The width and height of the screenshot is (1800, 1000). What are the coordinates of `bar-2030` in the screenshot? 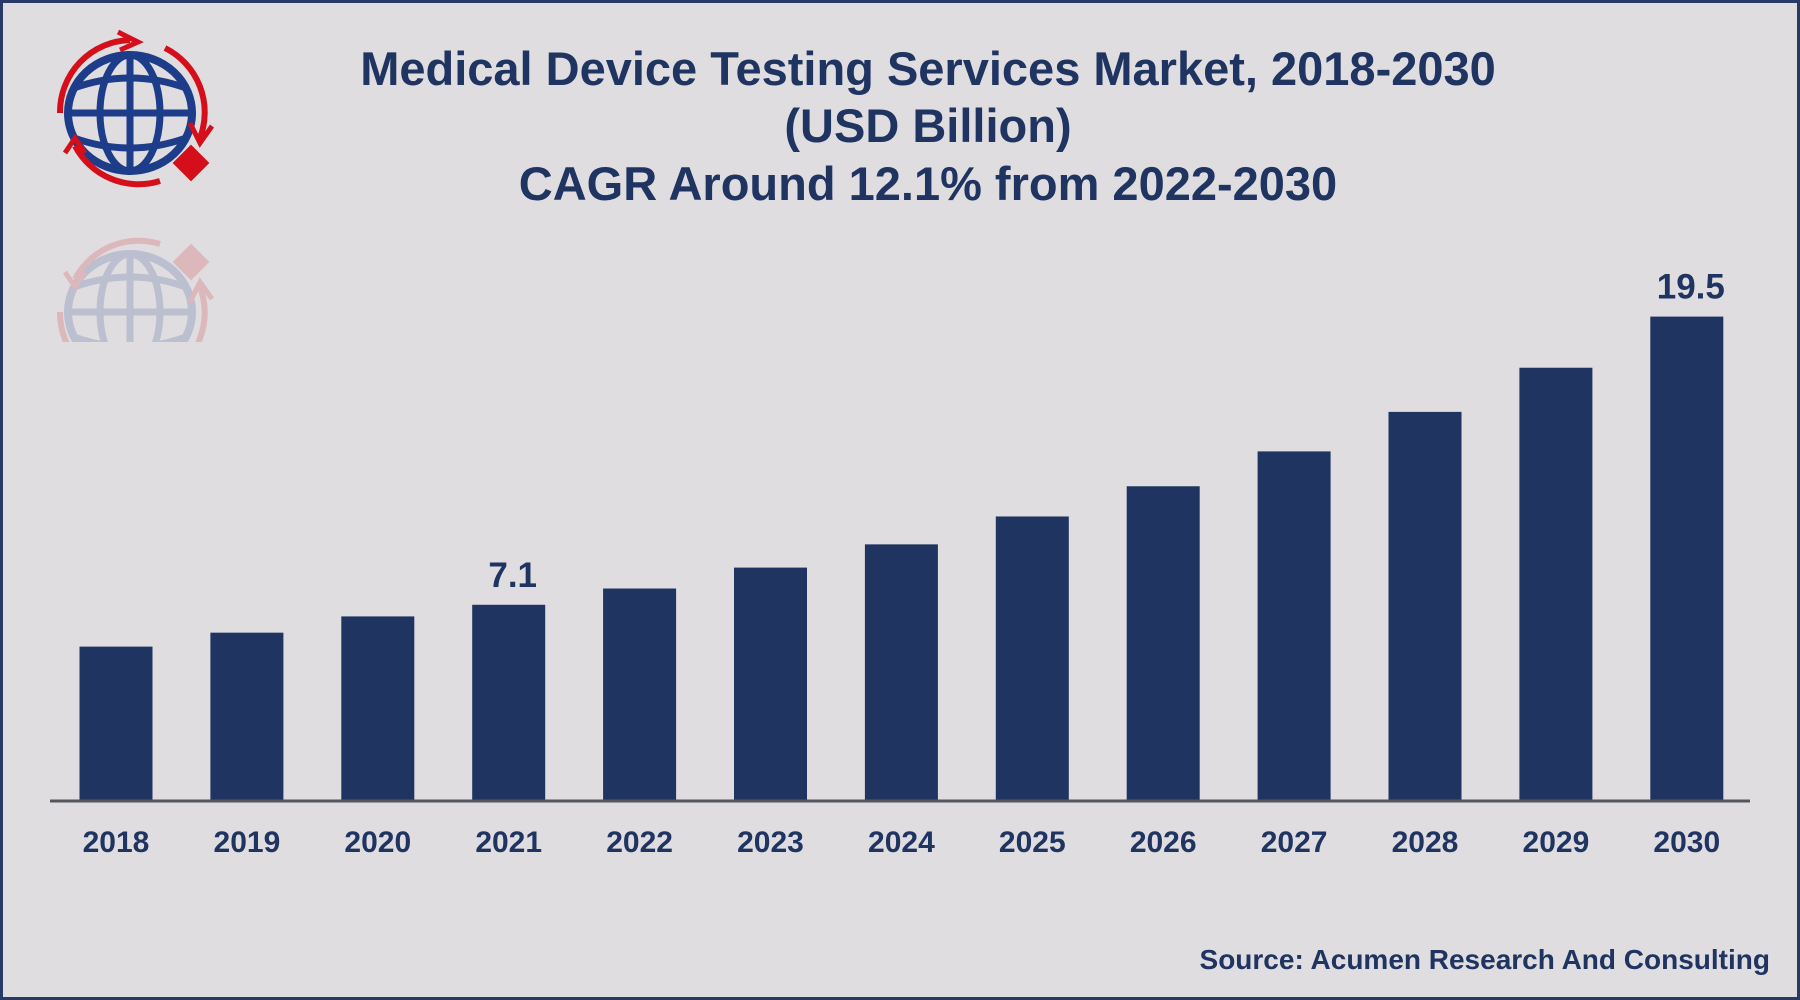 It's located at (1687, 558).